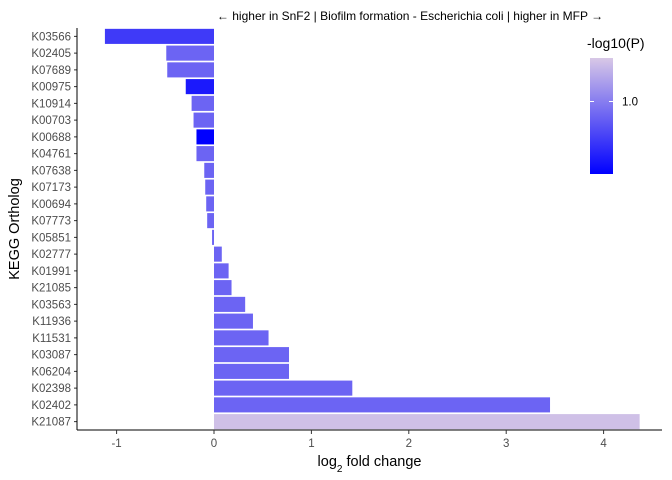  What do you see at coordinates (51, 88) in the screenshot?
I see `y-tick-label: K00975` at bounding box center [51, 88].